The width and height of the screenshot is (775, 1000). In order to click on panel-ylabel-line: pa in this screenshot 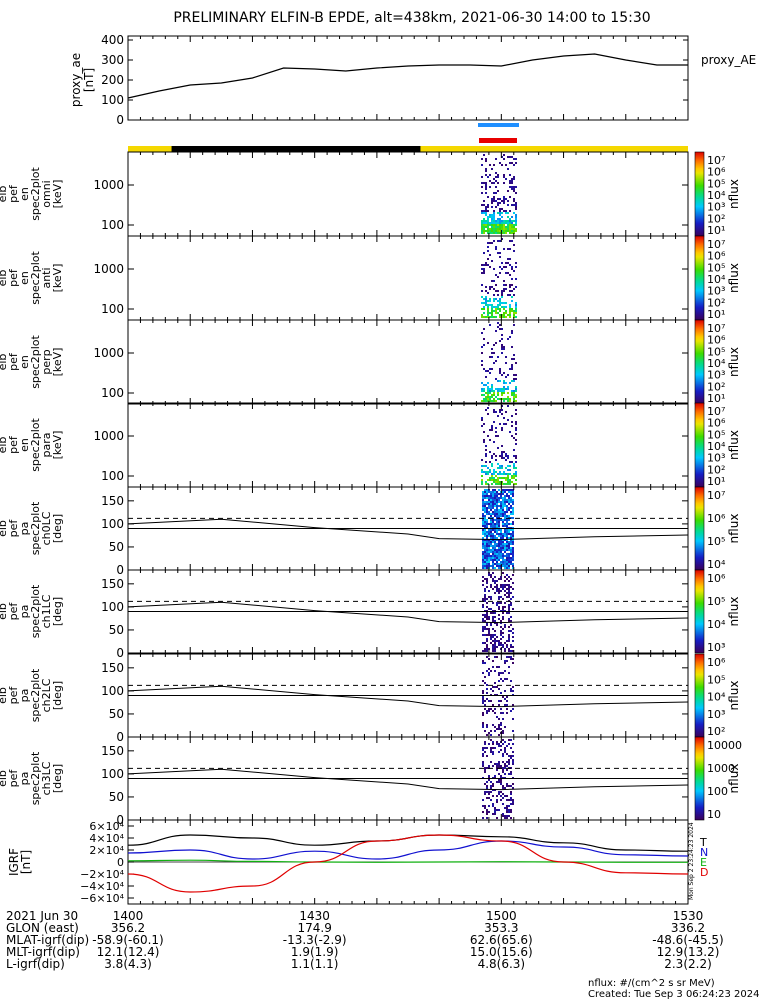, I will do `click(24, 612)`.